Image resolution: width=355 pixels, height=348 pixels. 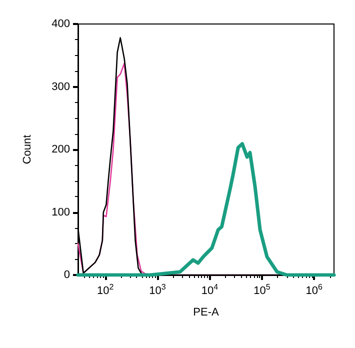 What do you see at coordinates (61, 150) in the screenshot?
I see `y-tick-label: 200` at bounding box center [61, 150].